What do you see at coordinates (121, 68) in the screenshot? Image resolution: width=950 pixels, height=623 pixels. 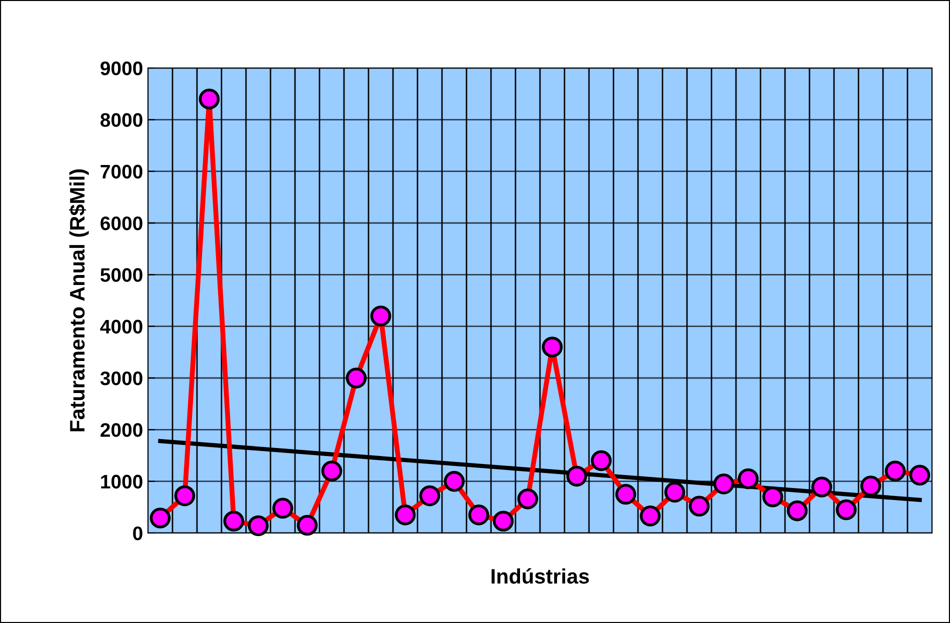 I see `y-tick-label: 9000` at bounding box center [121, 68].